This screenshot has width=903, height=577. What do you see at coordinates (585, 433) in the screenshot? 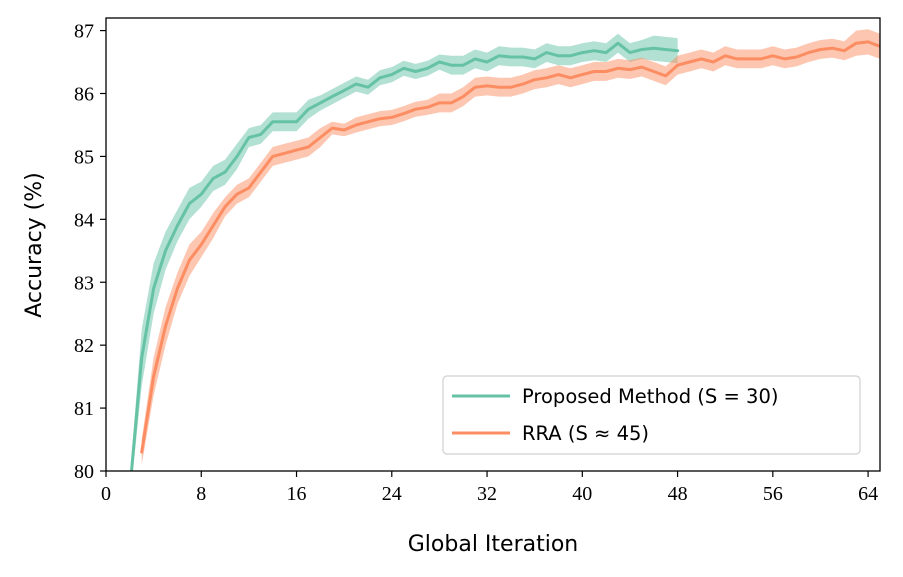
I see `legend-label-rra: RRA (S ≈ 45)` at bounding box center [585, 433].